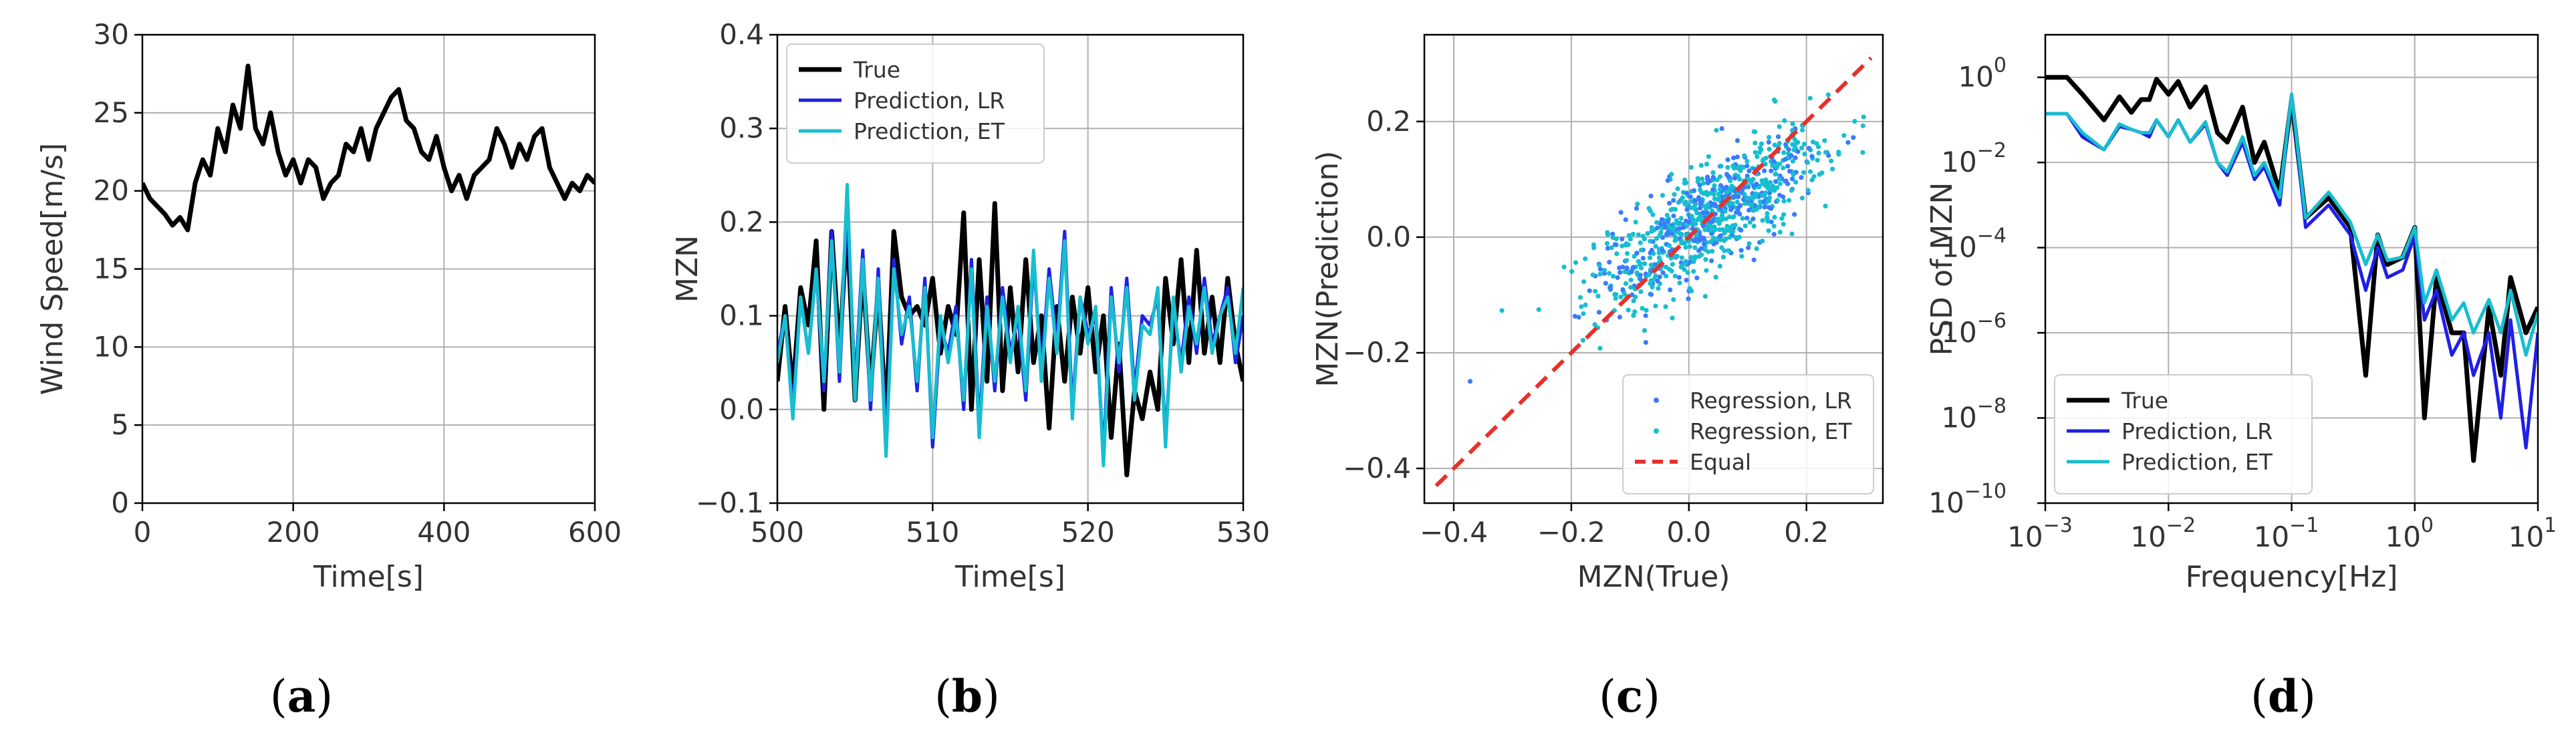  I want to click on legend-entry-label: Equal, so click(1720, 462).